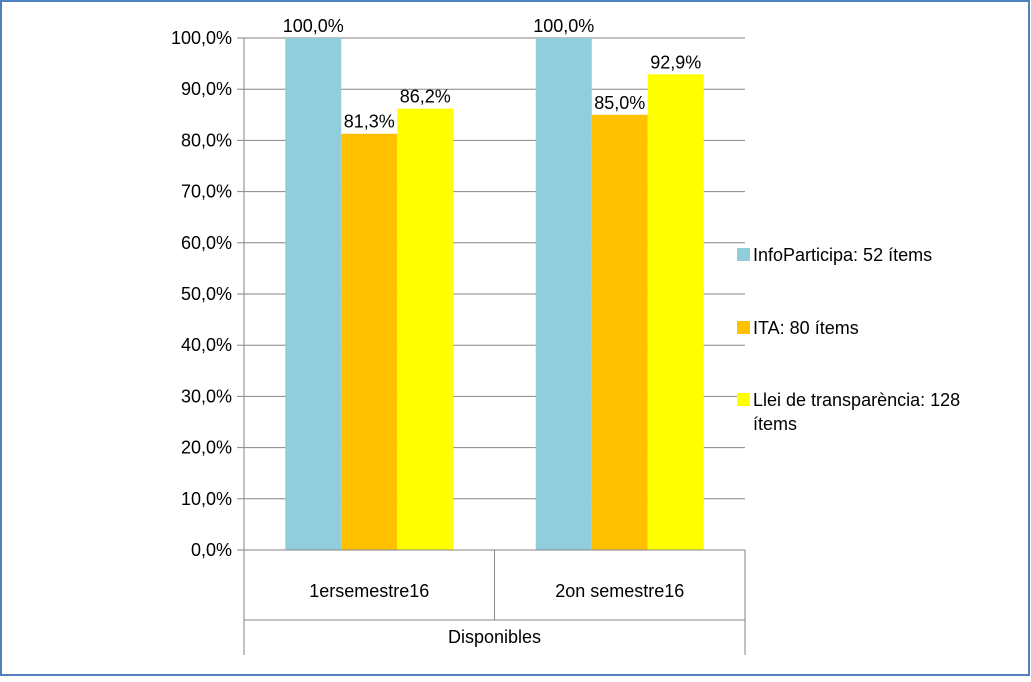 The image size is (1031, 682). What do you see at coordinates (206, 243) in the screenshot?
I see `y-tick-label: 60,0%` at bounding box center [206, 243].